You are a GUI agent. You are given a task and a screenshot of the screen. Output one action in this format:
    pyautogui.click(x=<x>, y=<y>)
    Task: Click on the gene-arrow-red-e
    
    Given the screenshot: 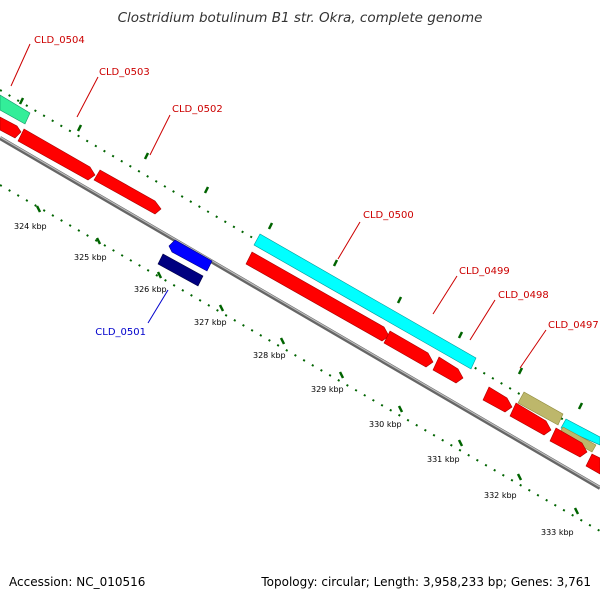 What is the action you would take?
    pyautogui.click(x=592, y=464)
    